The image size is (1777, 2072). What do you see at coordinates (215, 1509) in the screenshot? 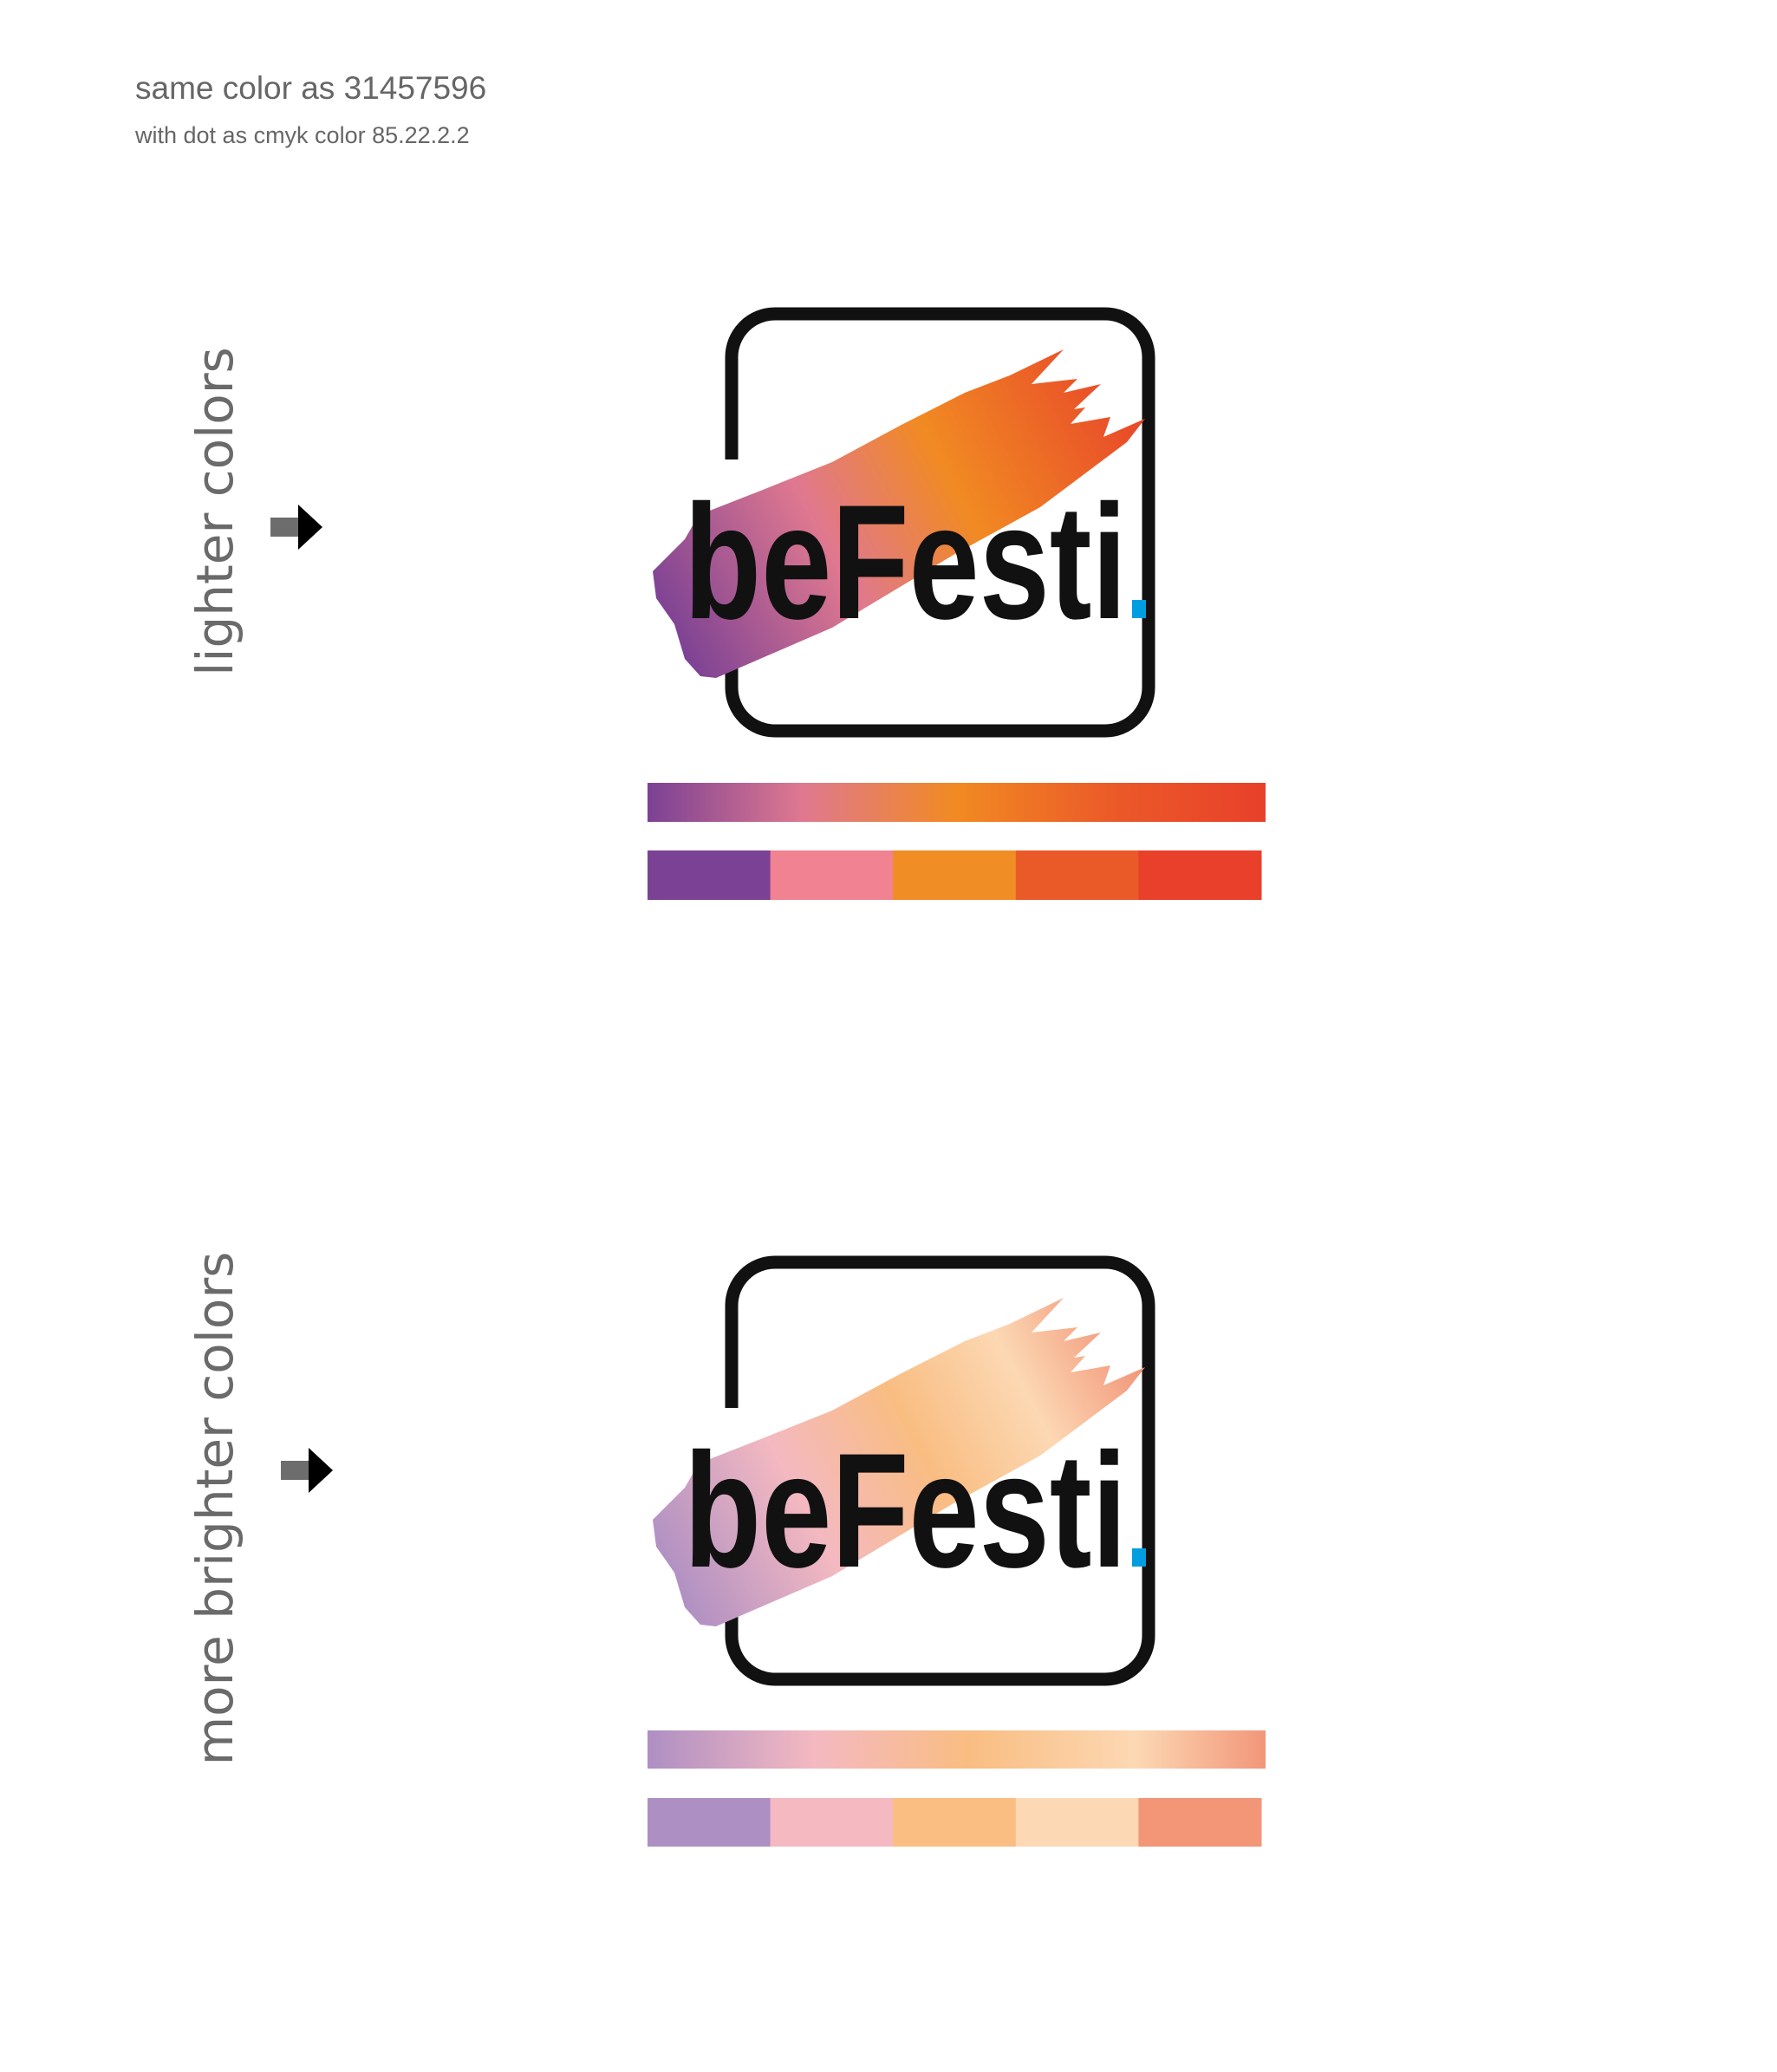
I see `variant-label: more brighter colors` at bounding box center [215, 1509].